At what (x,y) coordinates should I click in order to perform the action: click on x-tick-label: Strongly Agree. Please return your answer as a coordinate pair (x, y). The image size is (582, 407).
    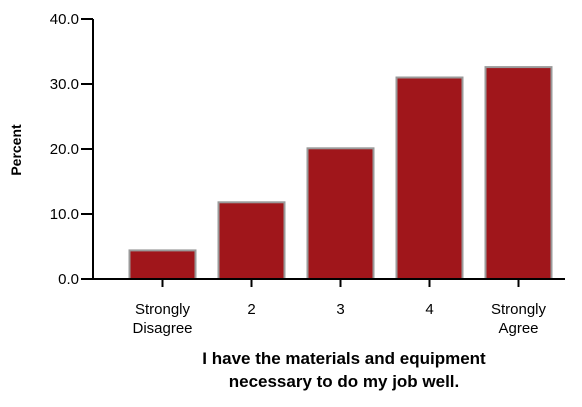
    Looking at the image, I should click on (519, 319).